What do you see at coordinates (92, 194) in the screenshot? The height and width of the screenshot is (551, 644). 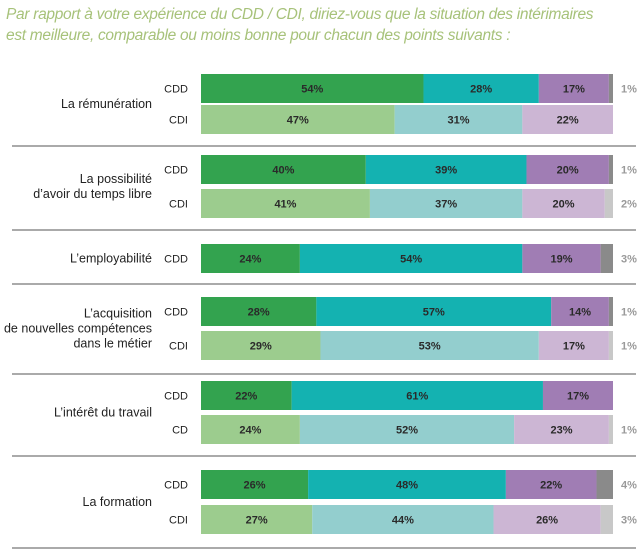 I see `group-label: d’avoir du temps libre` at bounding box center [92, 194].